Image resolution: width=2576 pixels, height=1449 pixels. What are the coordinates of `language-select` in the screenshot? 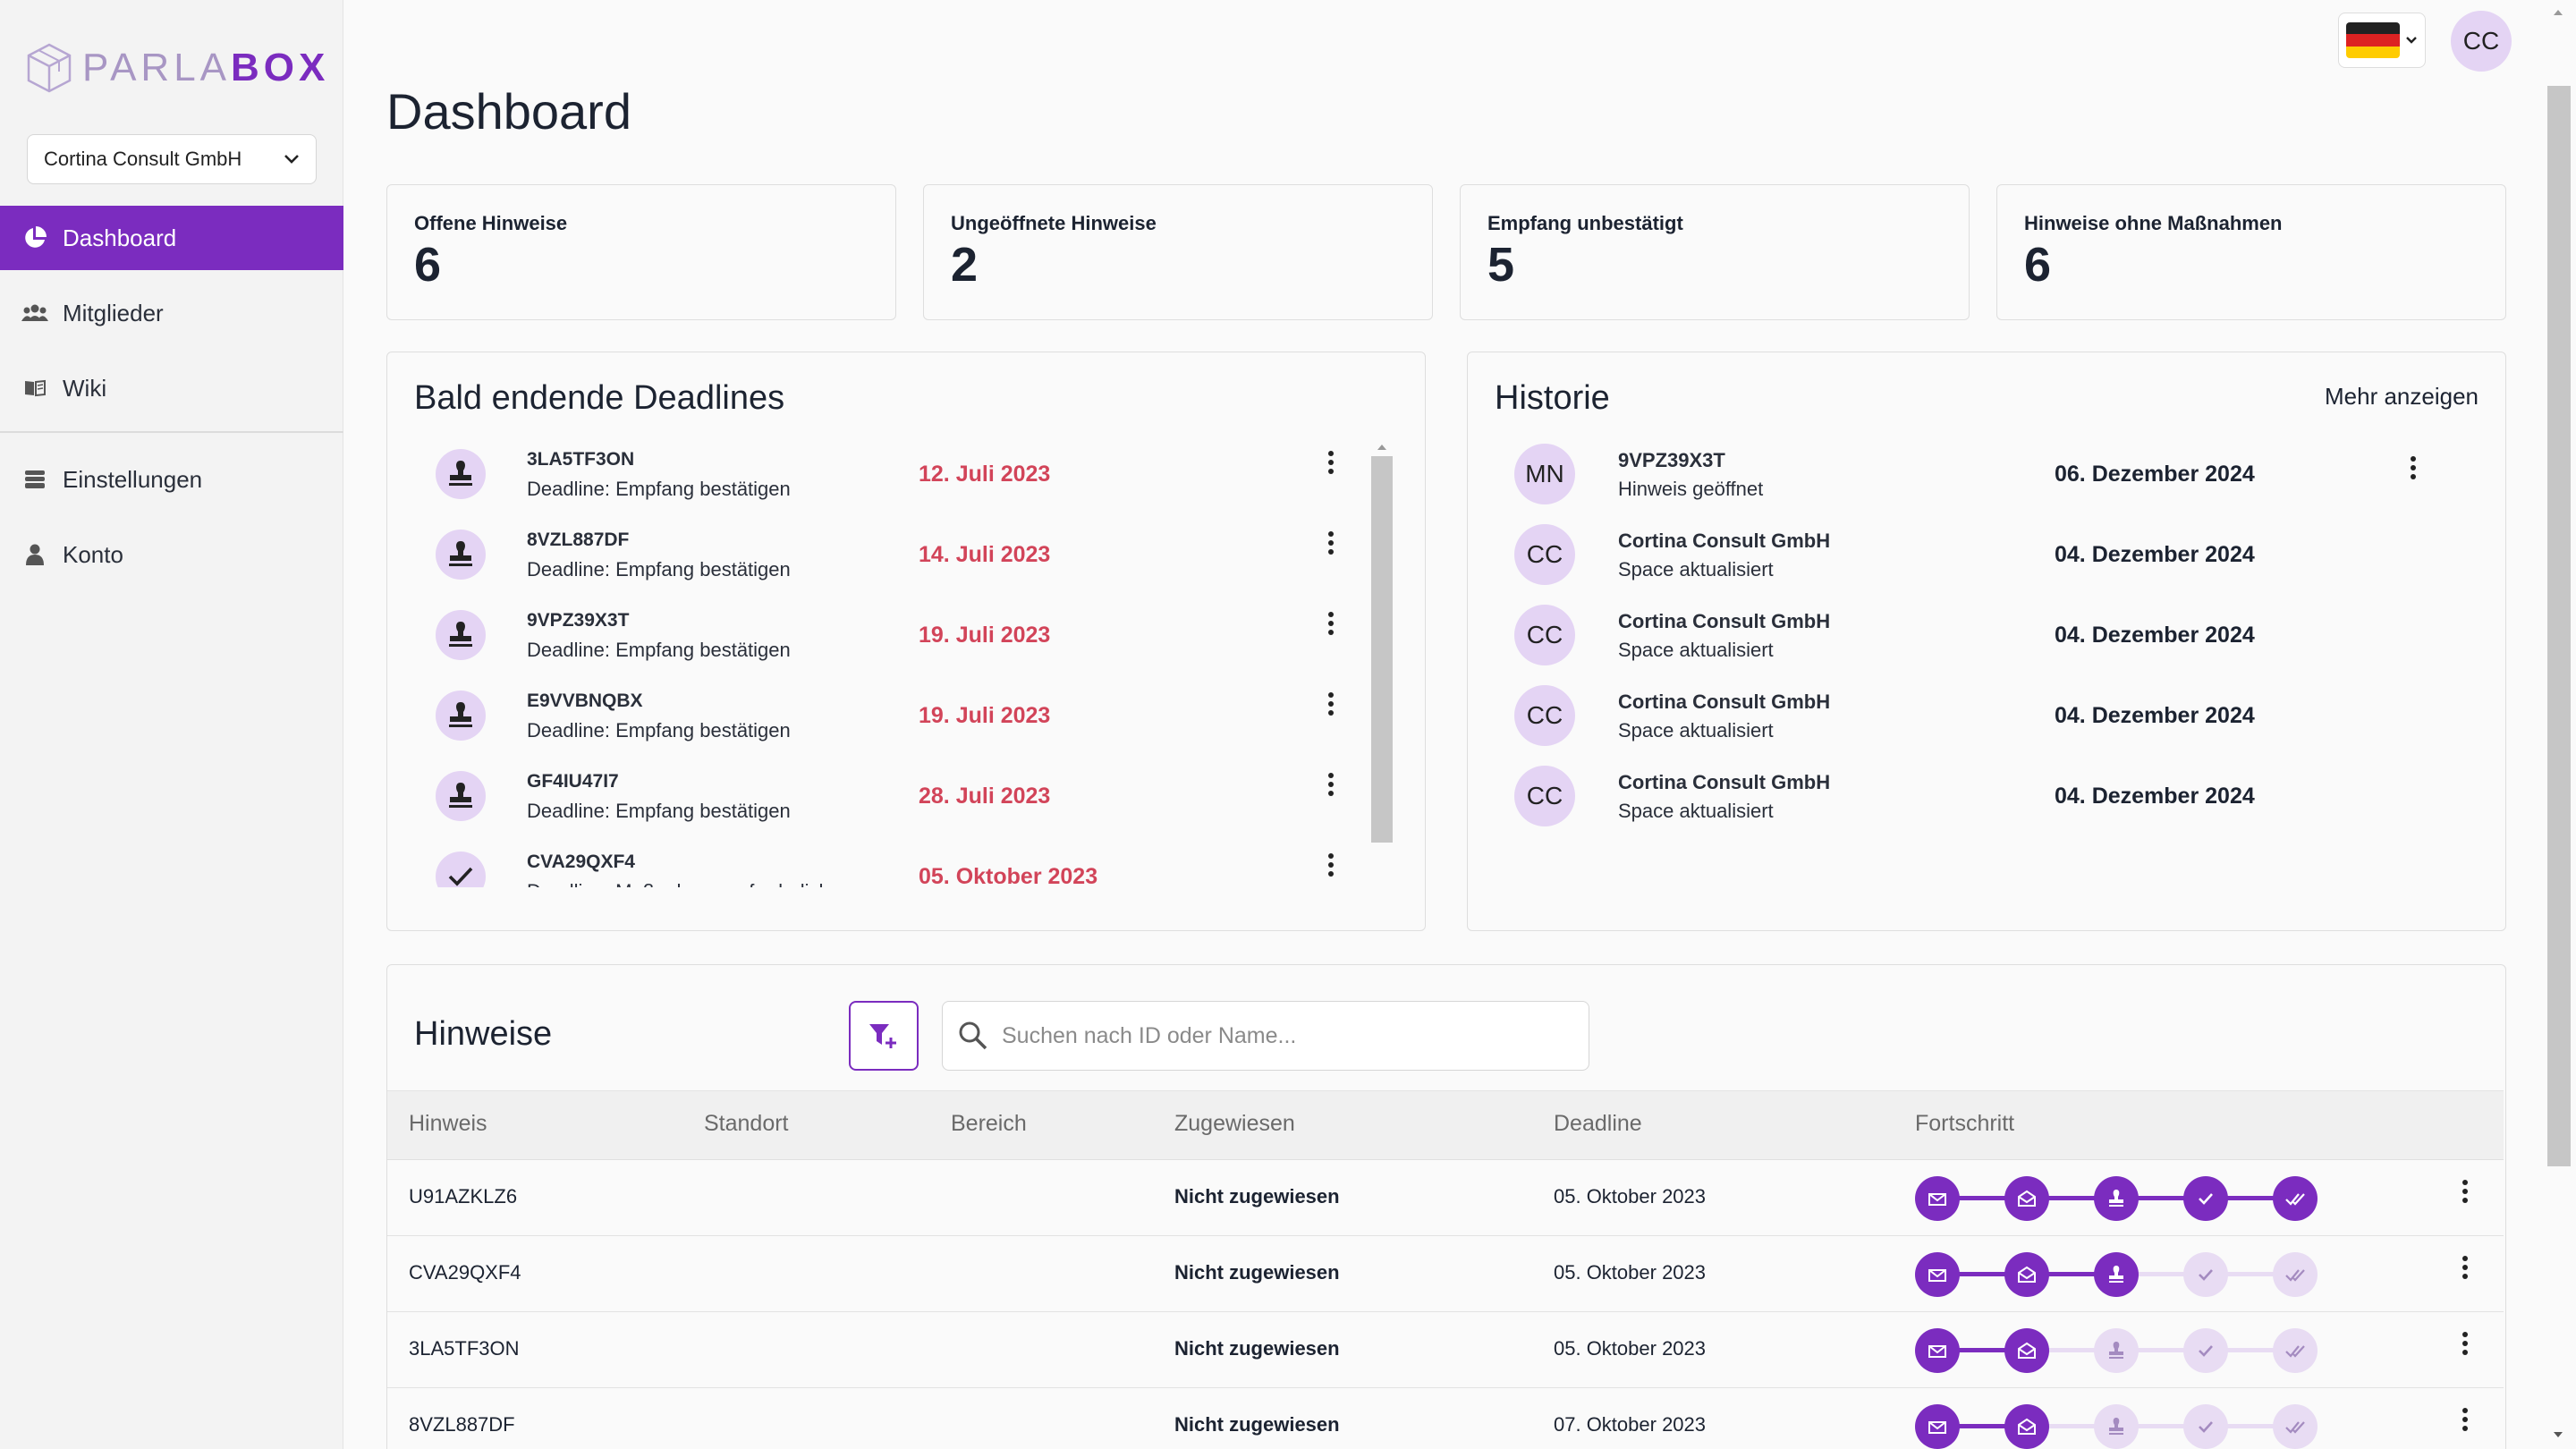 It's located at (2382, 40).